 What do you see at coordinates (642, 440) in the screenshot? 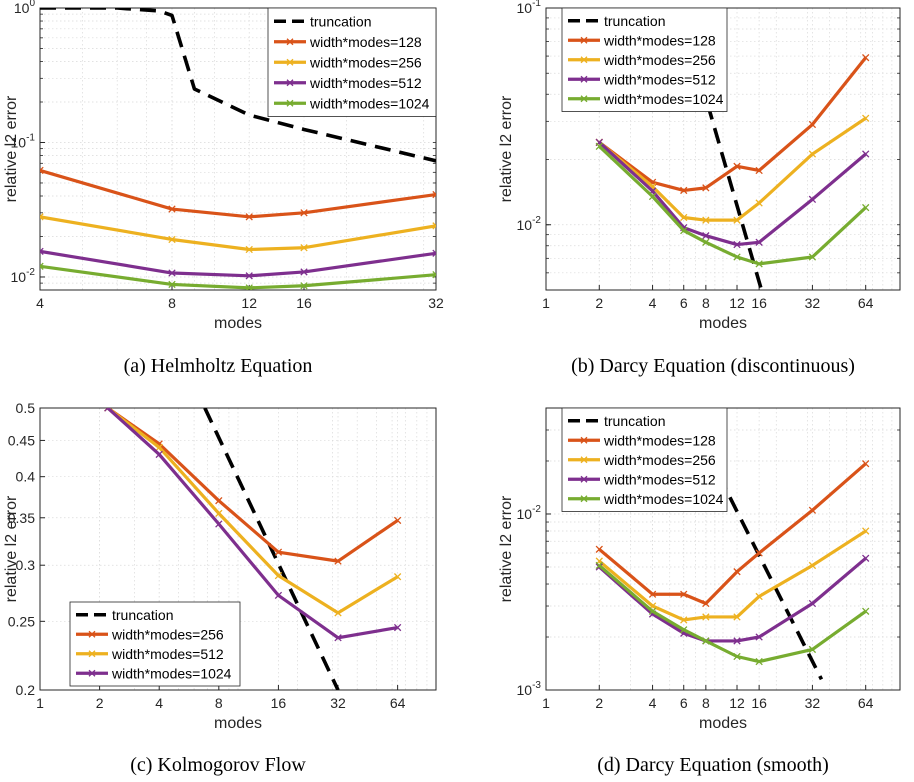
I see `legend-item: width*modes=128` at bounding box center [642, 440].